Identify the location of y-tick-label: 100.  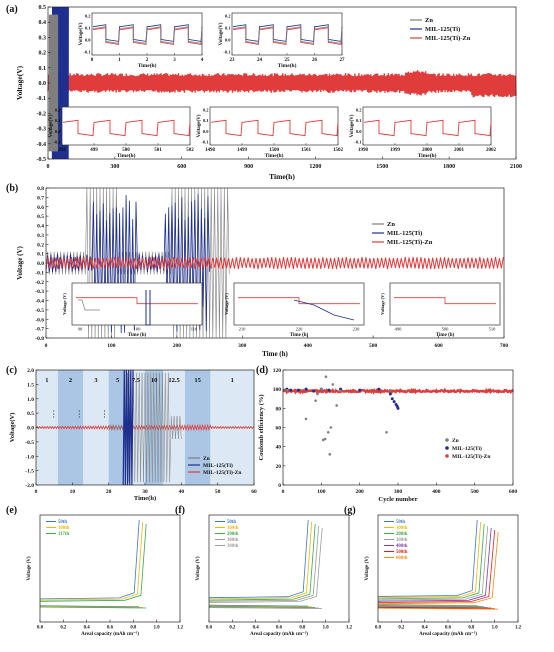
(277, 390).